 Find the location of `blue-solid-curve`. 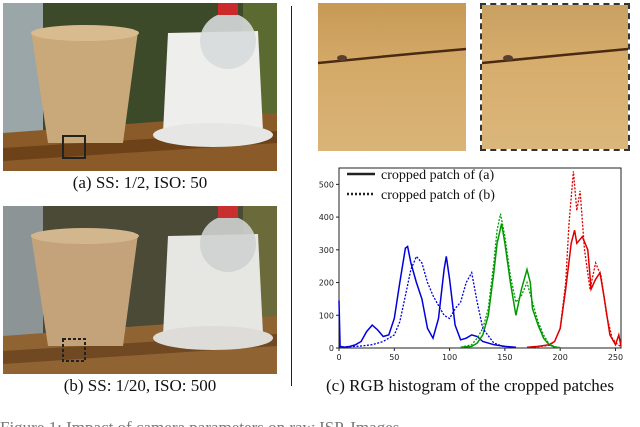

blue-solid-curve is located at coordinates (427, 297).